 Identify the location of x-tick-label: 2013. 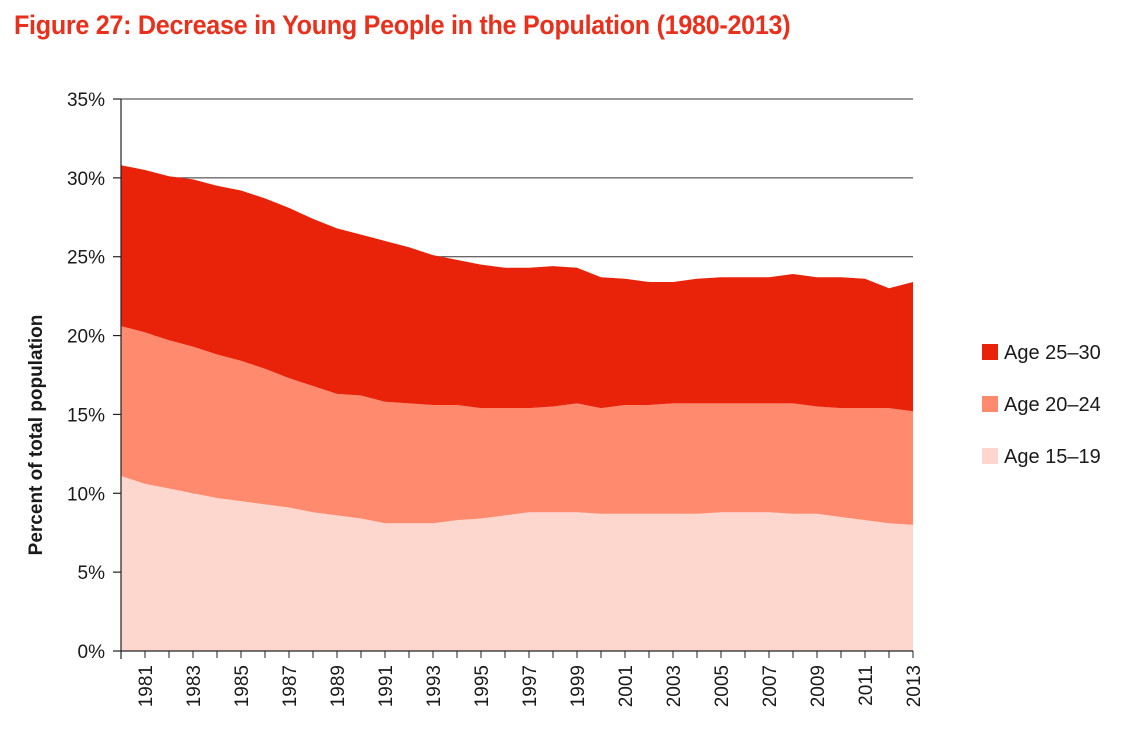
(914, 686).